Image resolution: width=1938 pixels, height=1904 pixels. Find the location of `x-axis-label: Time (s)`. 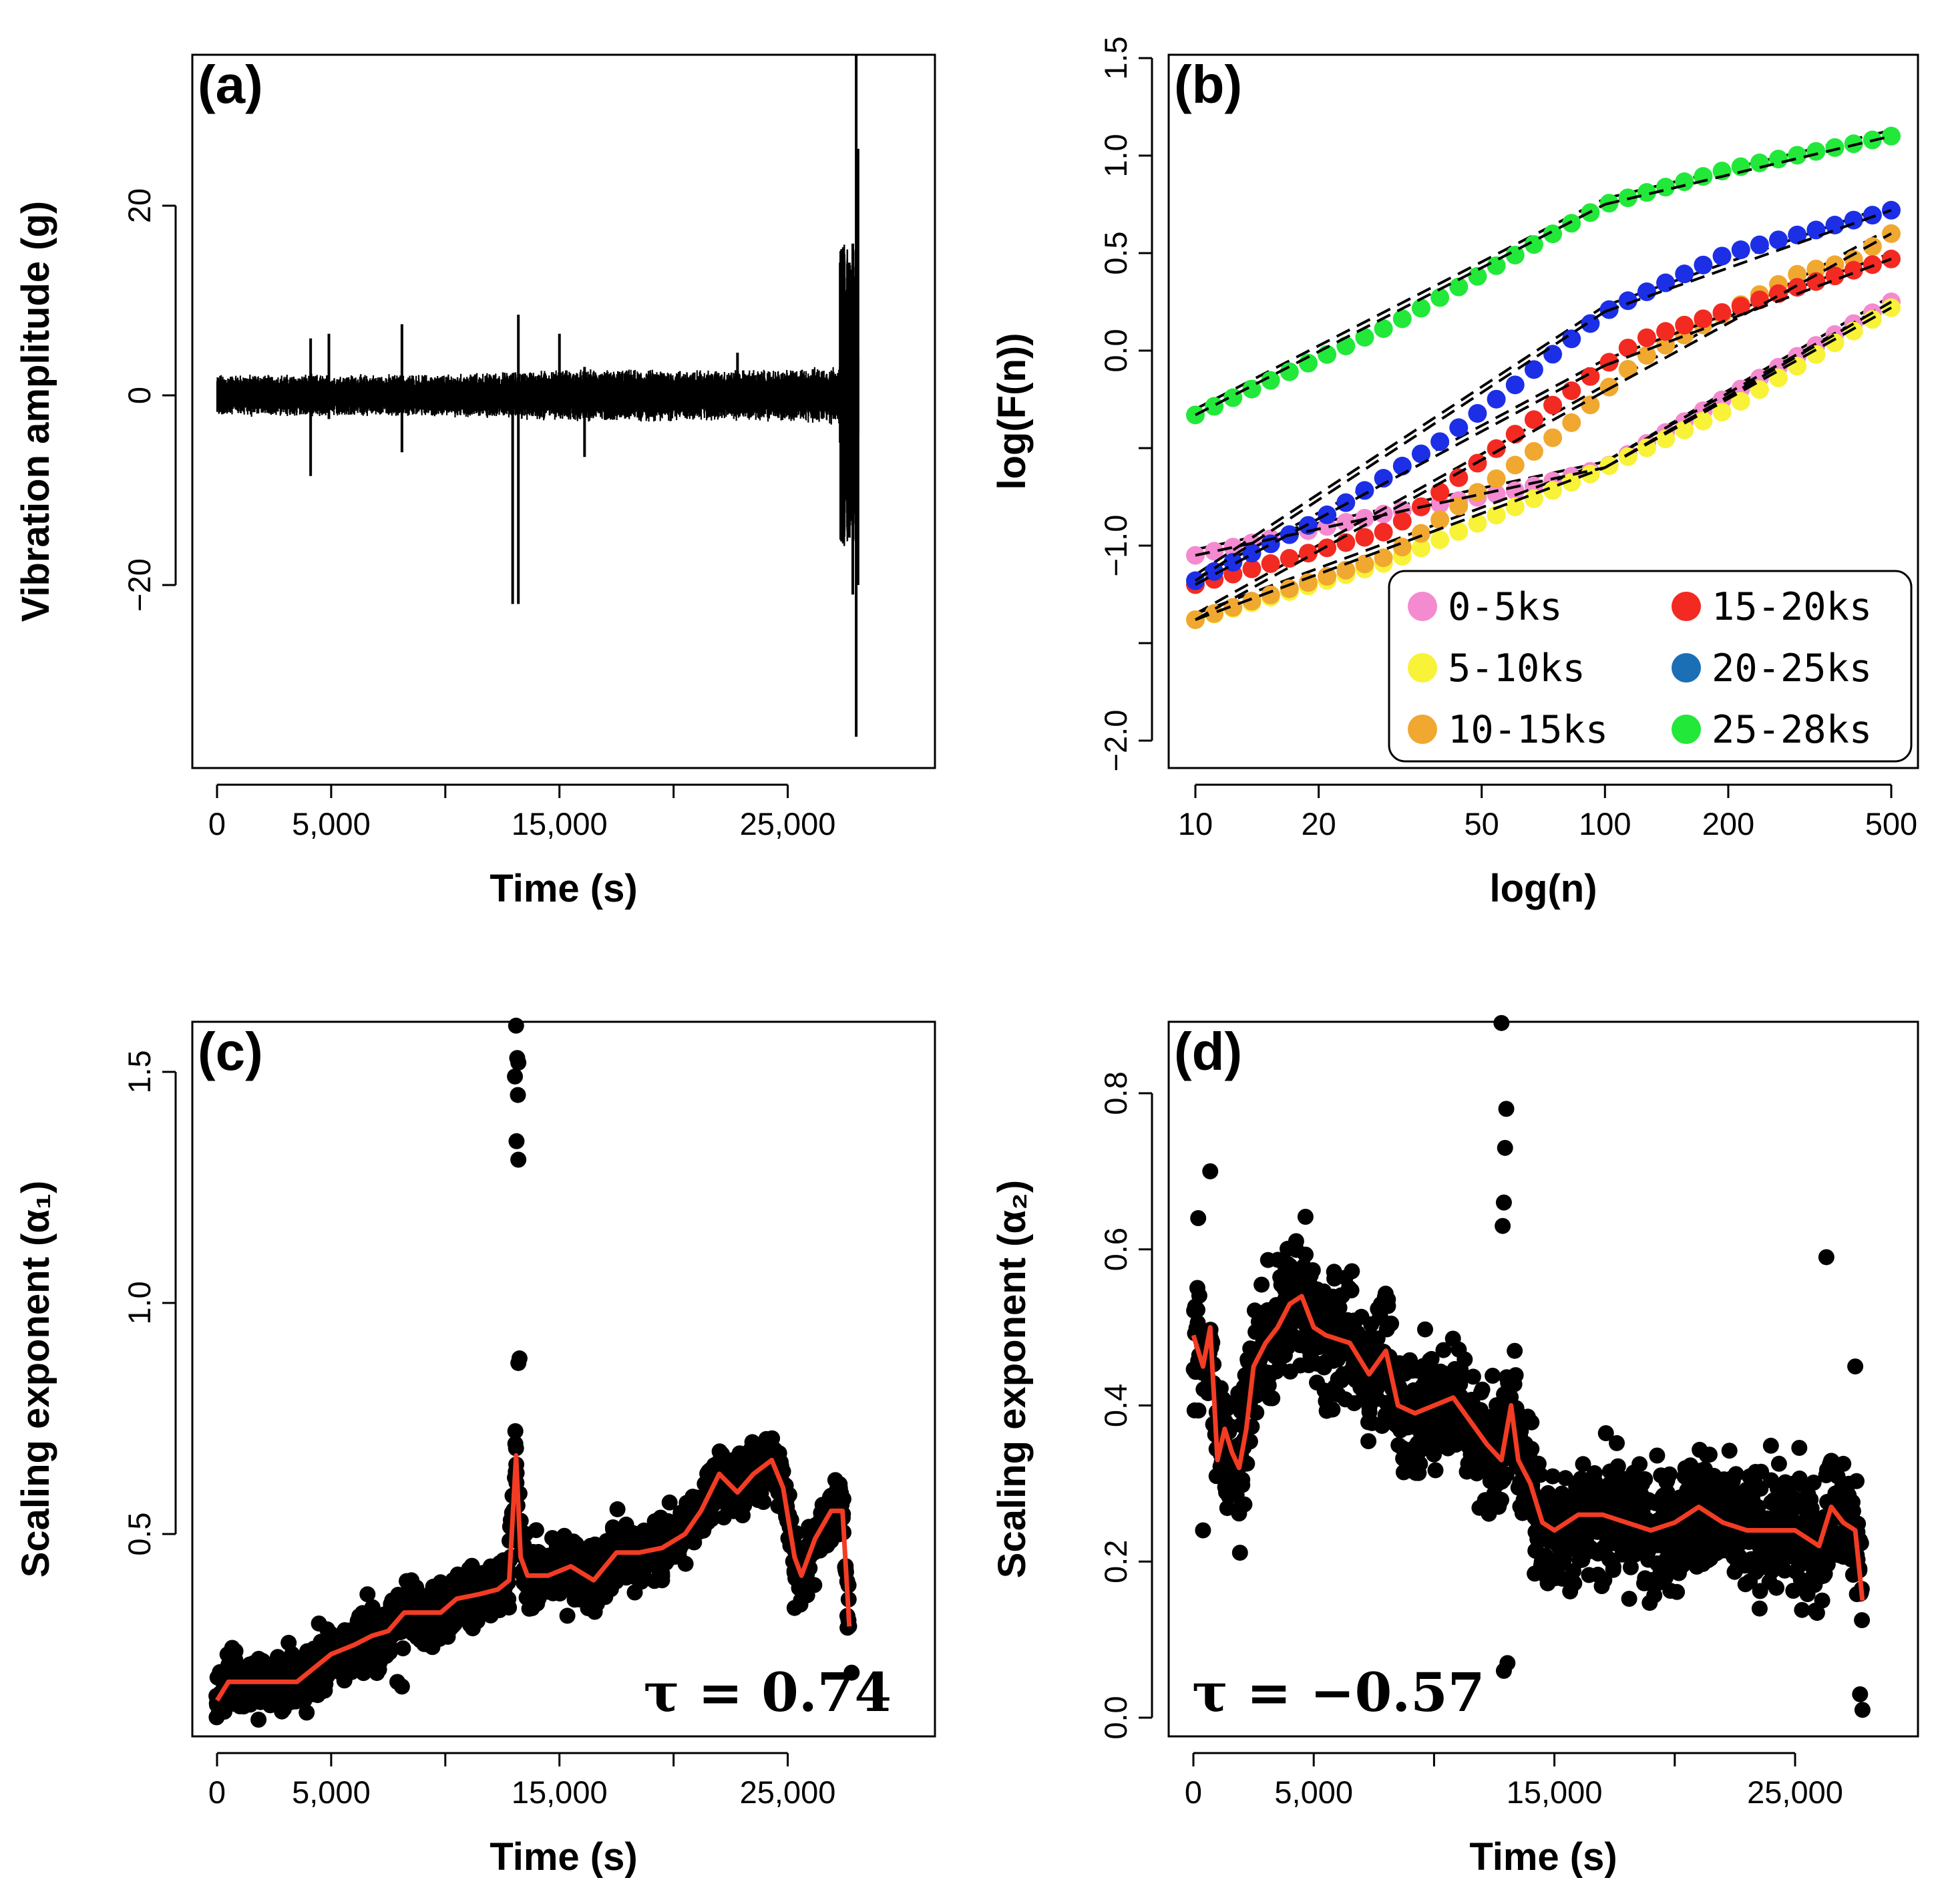

x-axis-label: Time (s) is located at coordinates (1543, 1857).